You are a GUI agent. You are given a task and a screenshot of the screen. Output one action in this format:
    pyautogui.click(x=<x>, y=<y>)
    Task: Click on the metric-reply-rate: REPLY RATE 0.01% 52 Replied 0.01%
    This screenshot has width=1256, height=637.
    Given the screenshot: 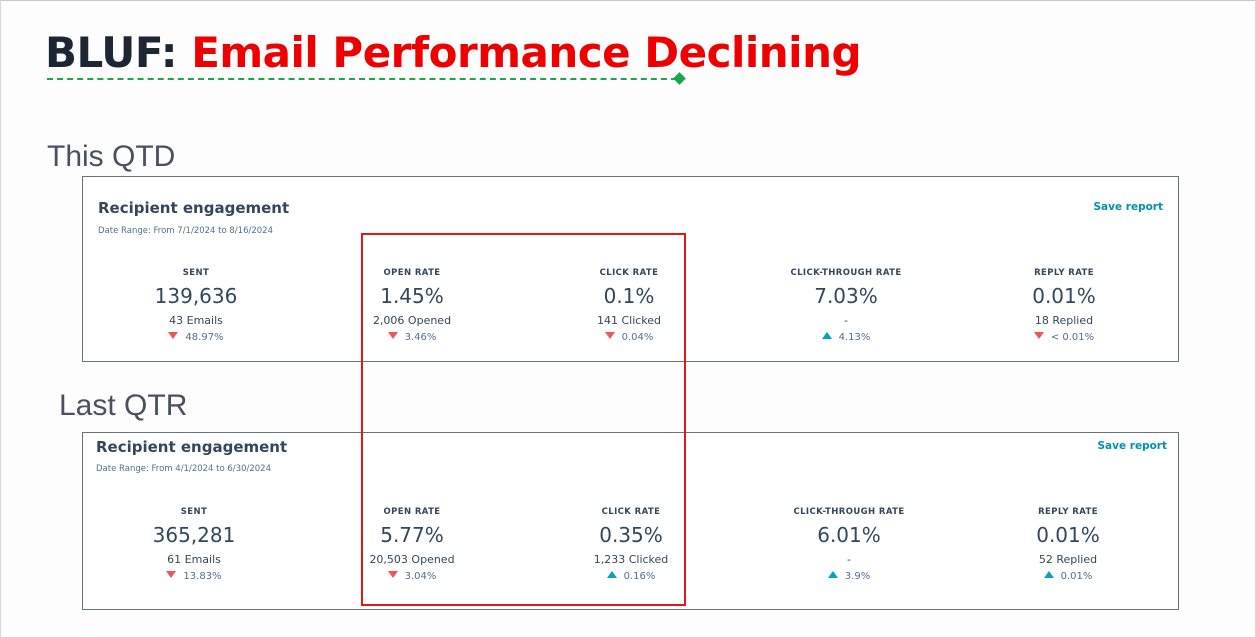 What is the action you would take?
    pyautogui.click(x=1068, y=545)
    